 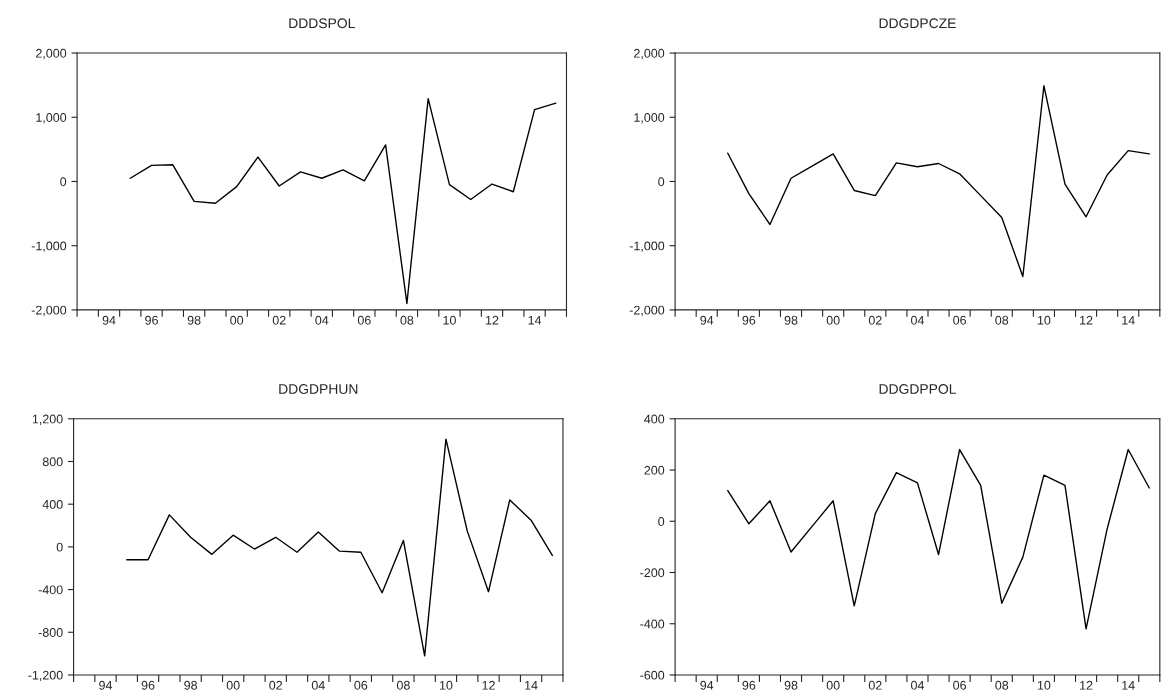 I want to click on chart-title: DDGDPCZE, so click(x=917, y=23).